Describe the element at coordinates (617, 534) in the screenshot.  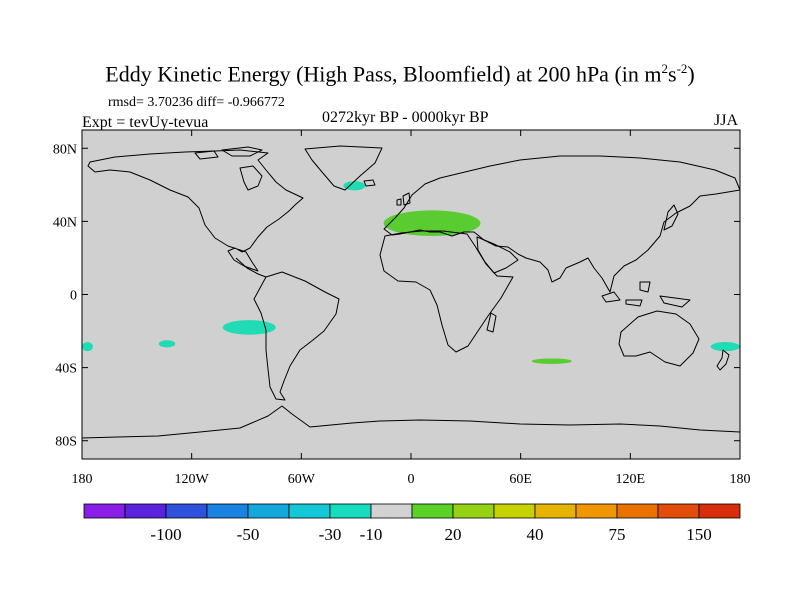
I see `colorbar-label: 75` at that location.